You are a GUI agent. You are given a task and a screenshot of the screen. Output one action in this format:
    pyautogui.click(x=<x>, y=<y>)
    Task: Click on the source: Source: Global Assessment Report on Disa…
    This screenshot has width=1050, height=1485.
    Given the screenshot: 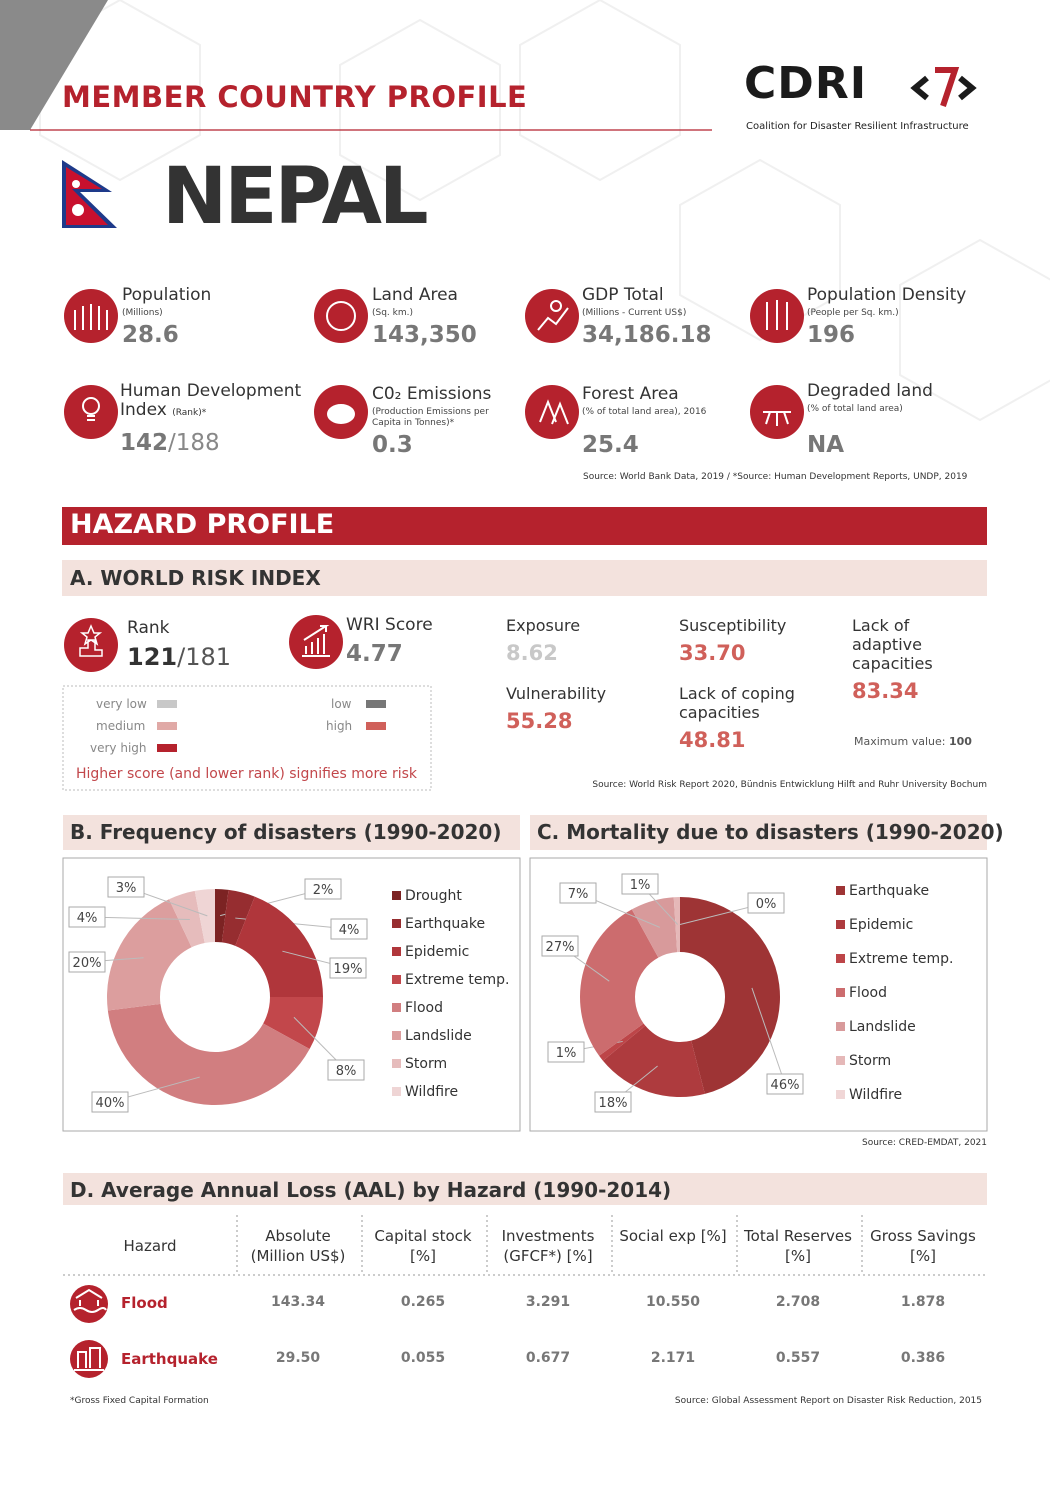 What is the action you would take?
    pyautogui.click(x=828, y=1401)
    